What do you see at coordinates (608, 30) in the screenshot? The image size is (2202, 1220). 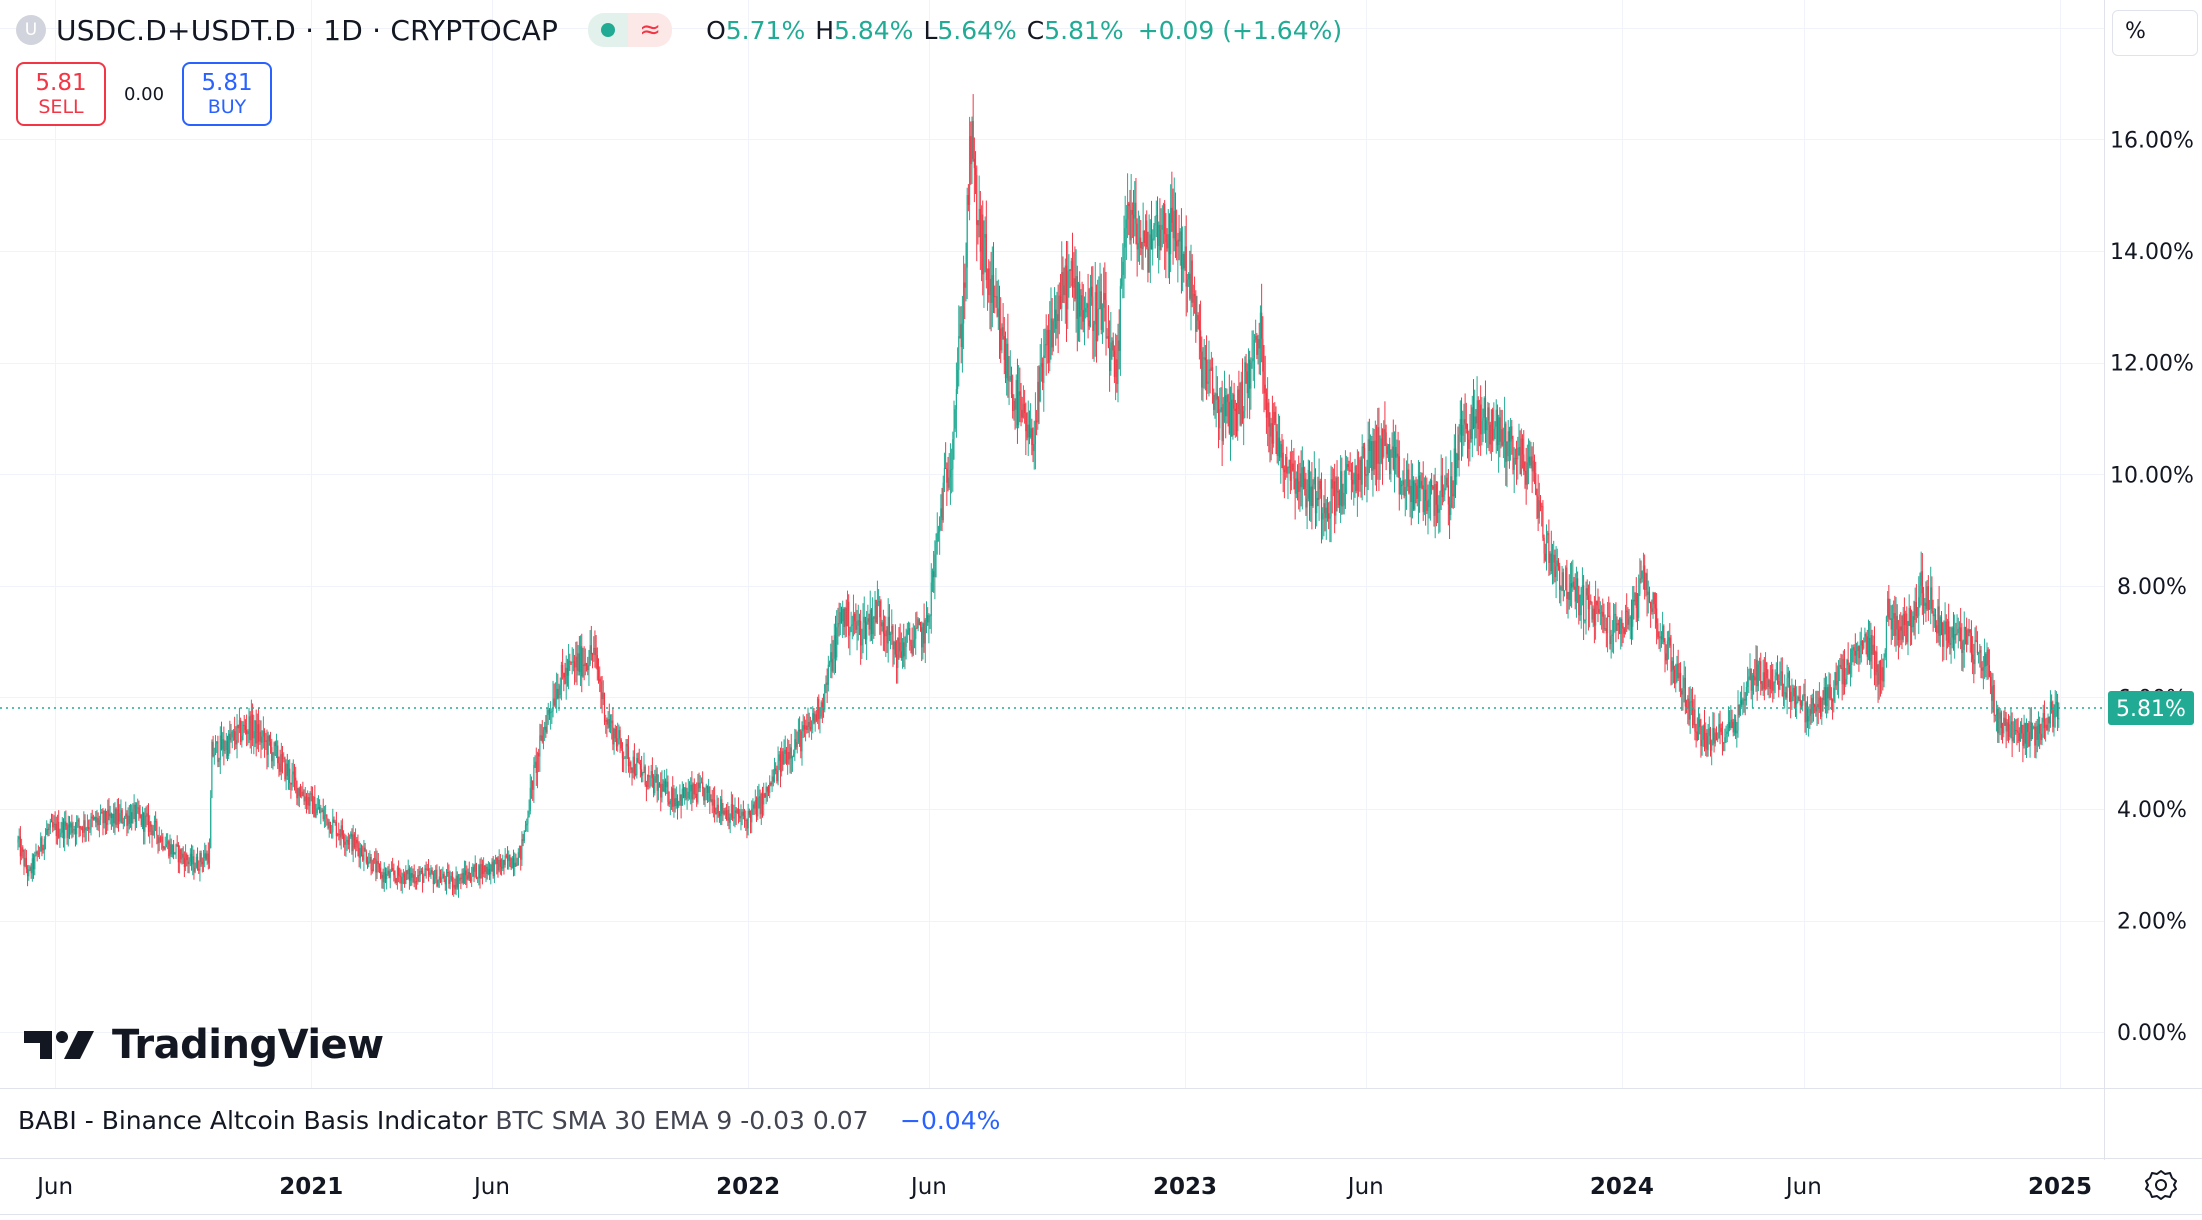 I see `status-dot-icon` at bounding box center [608, 30].